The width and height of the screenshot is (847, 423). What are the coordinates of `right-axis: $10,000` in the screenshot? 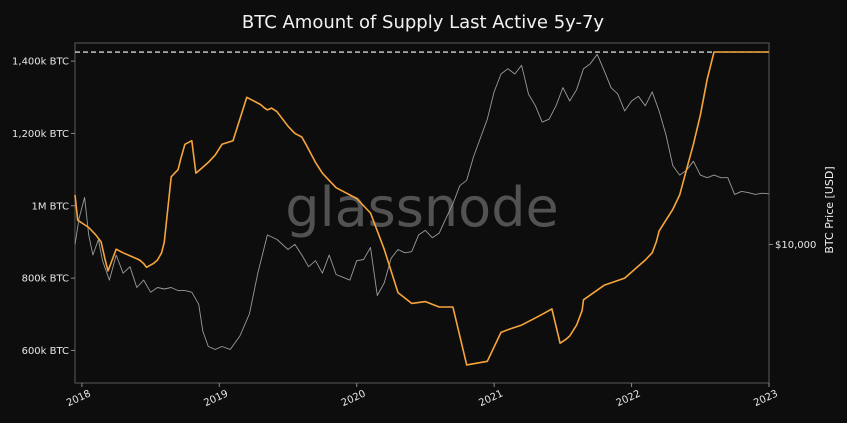 It's located at (792, 245).